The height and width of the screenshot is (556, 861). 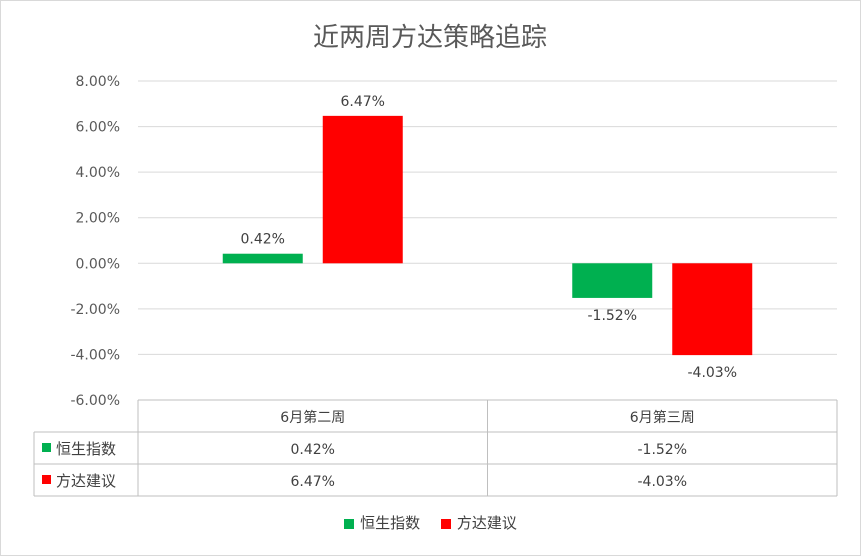 I want to click on legend-swatch-hang-seng, so click(x=349, y=523).